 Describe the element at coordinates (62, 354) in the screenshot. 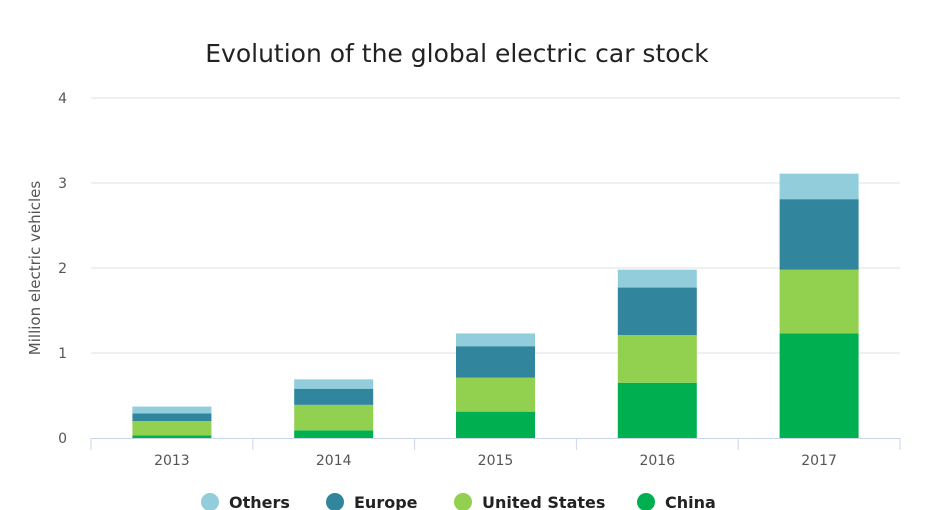

I see `y-tick-label: 1` at that location.